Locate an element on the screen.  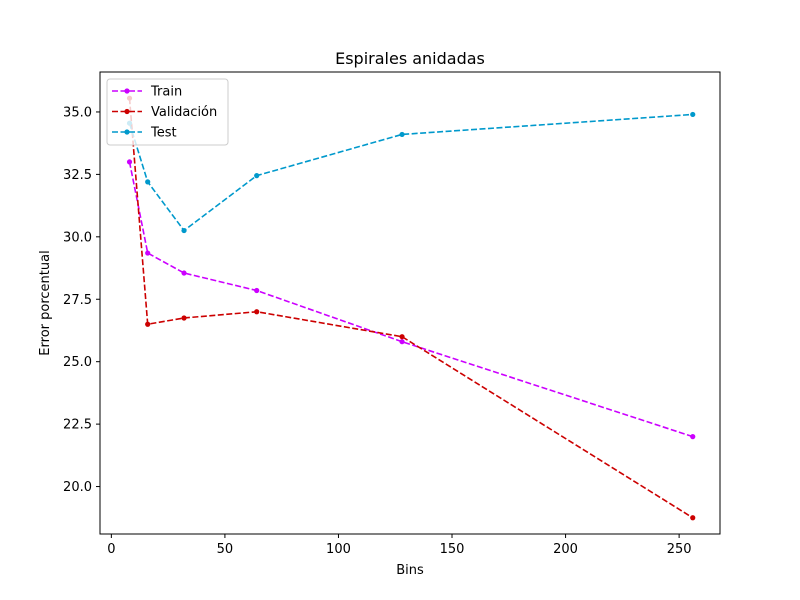
y-tick-label: 32.5 is located at coordinates (77, 175).